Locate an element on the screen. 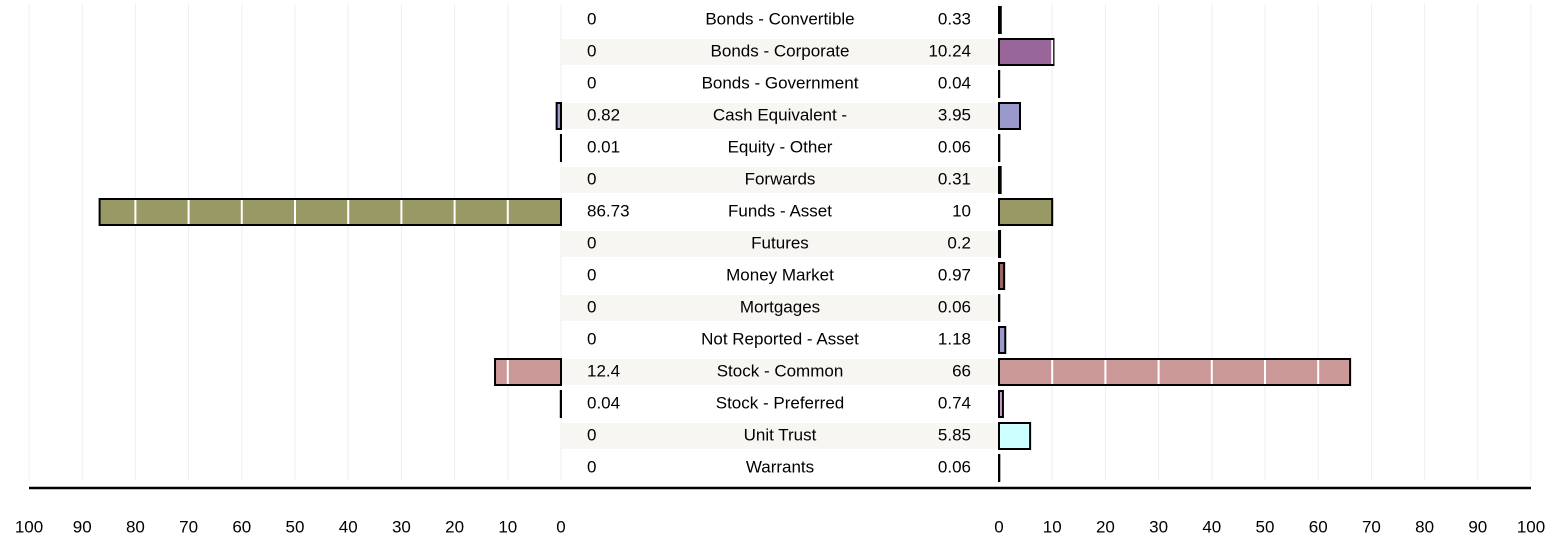 The width and height of the screenshot is (1559, 541). category-label: Cash Equivalent - is located at coordinates (780, 114).